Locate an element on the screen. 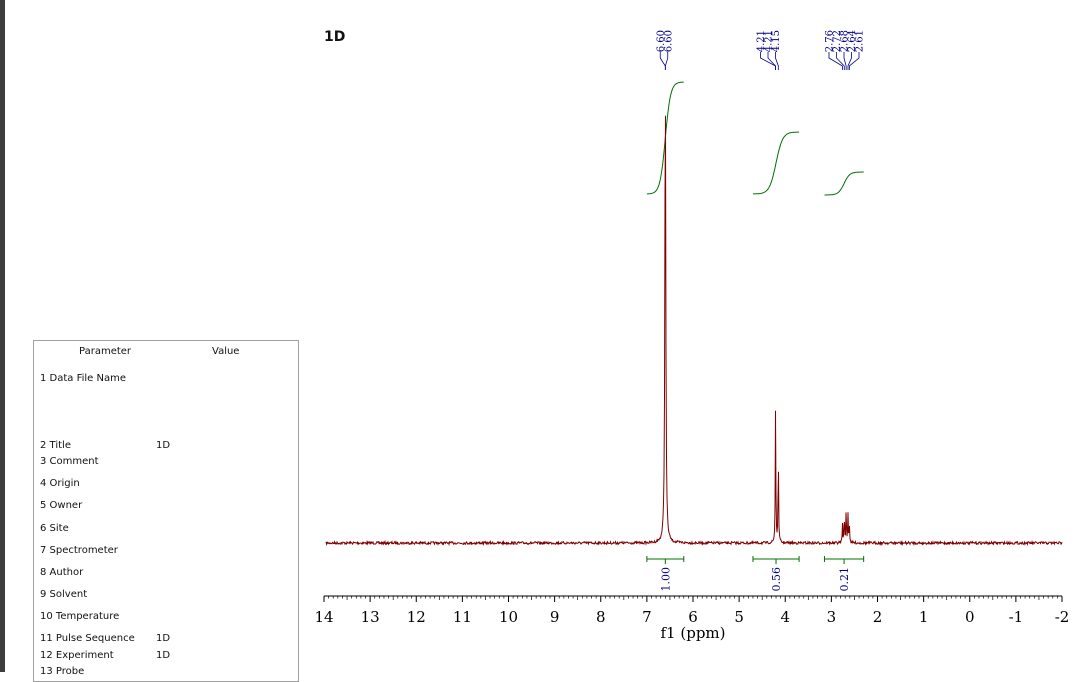 This screenshot has width=1087, height=682. peak-label: 2.68 is located at coordinates (845, 41).